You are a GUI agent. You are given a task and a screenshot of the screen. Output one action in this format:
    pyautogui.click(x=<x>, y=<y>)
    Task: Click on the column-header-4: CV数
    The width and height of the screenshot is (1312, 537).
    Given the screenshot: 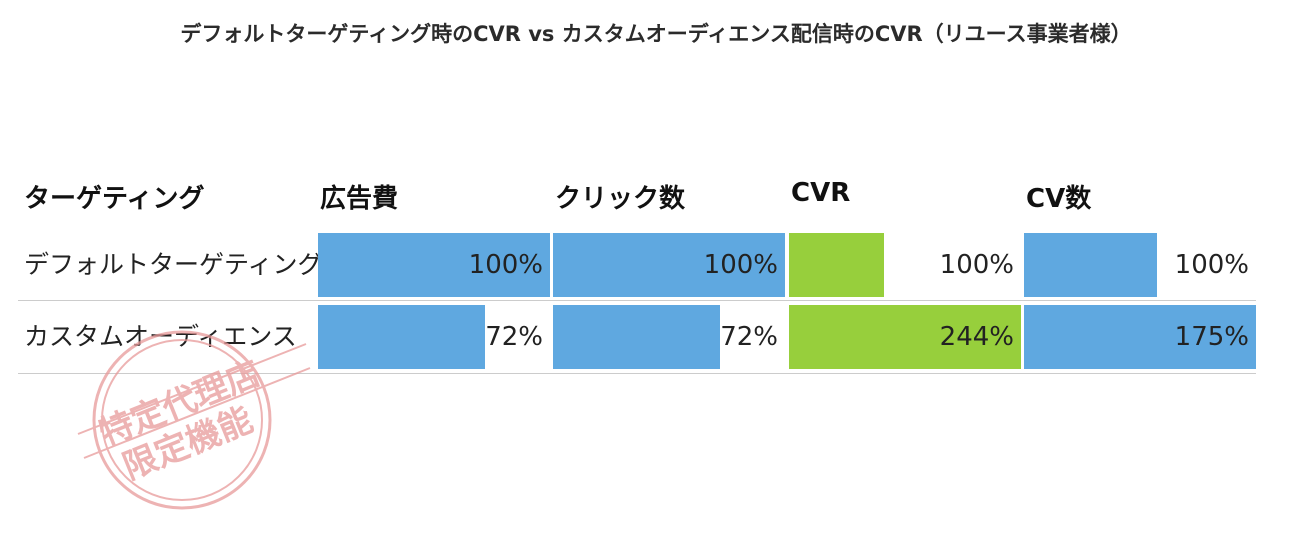 What is the action you would take?
    pyautogui.click(x=1059, y=199)
    